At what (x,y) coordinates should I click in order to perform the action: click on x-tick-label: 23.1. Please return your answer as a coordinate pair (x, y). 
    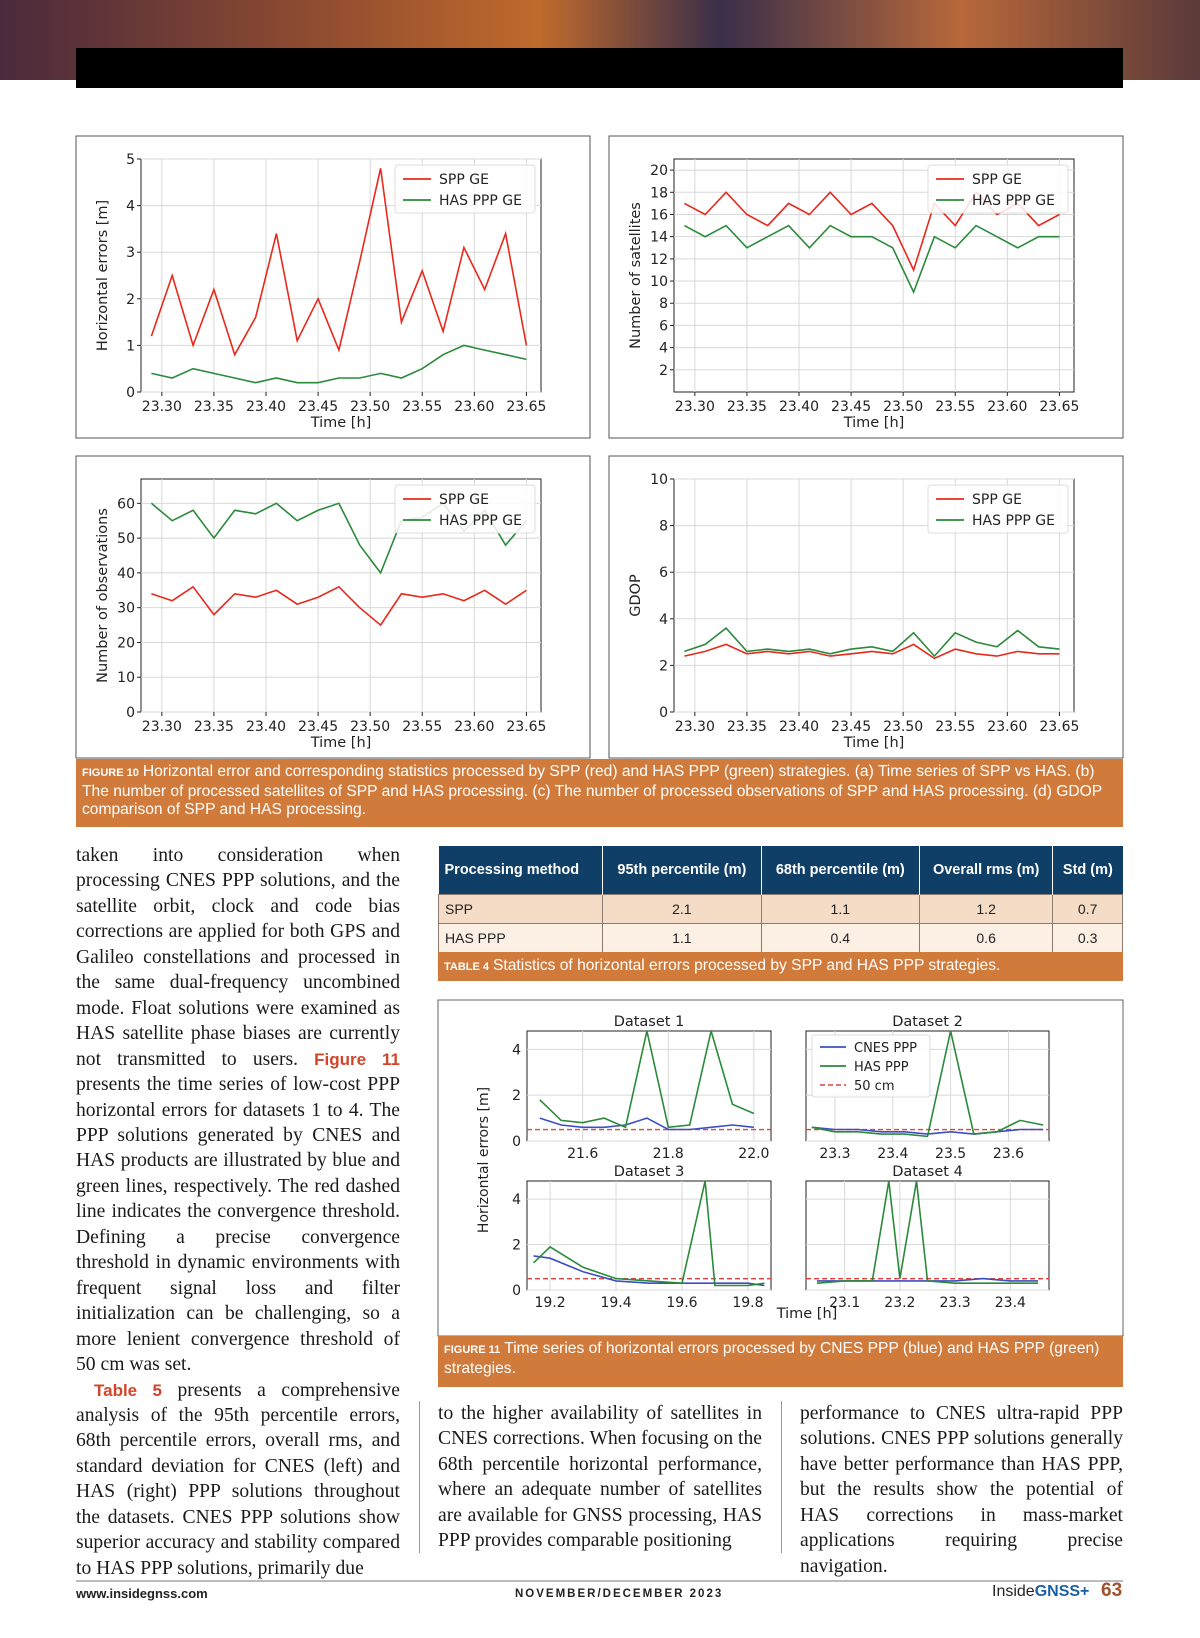
    Looking at the image, I should click on (844, 1303).